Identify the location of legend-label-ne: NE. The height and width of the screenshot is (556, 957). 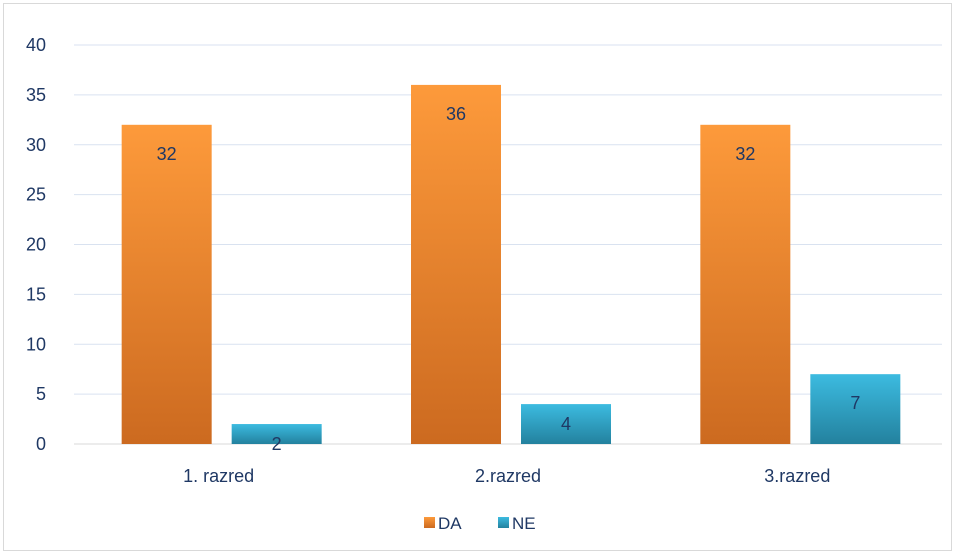
(524, 523).